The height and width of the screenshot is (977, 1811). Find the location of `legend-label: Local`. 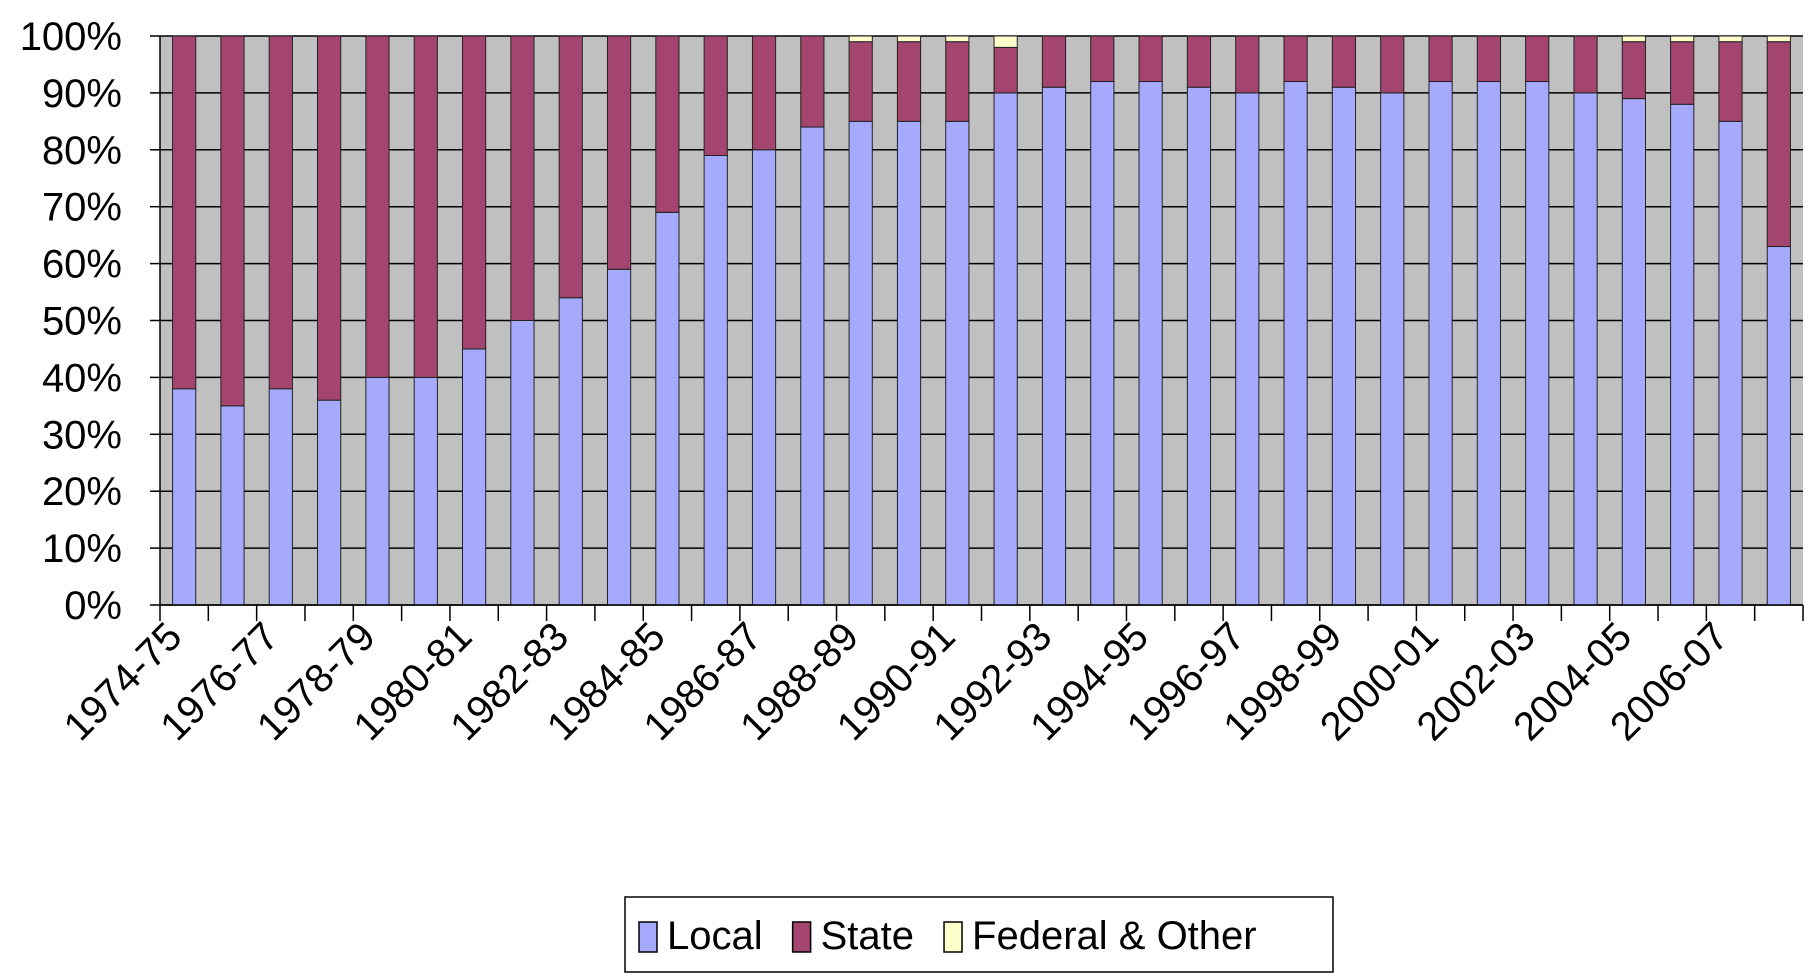

legend-label: Local is located at coordinates (715, 936).